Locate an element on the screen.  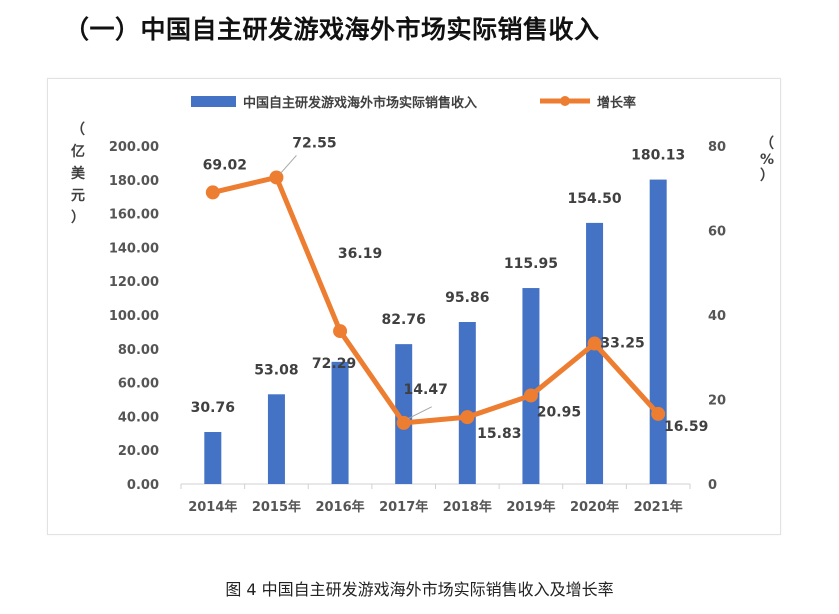
y-left-tick-label: 20.00 is located at coordinates (138, 451).